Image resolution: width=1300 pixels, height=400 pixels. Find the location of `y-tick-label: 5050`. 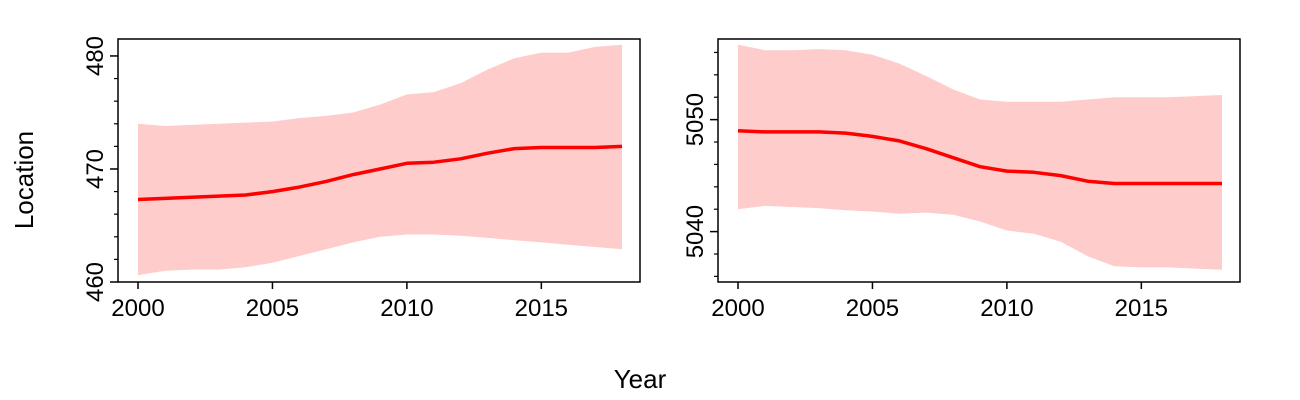

y-tick-label: 5050 is located at coordinates (695, 119).